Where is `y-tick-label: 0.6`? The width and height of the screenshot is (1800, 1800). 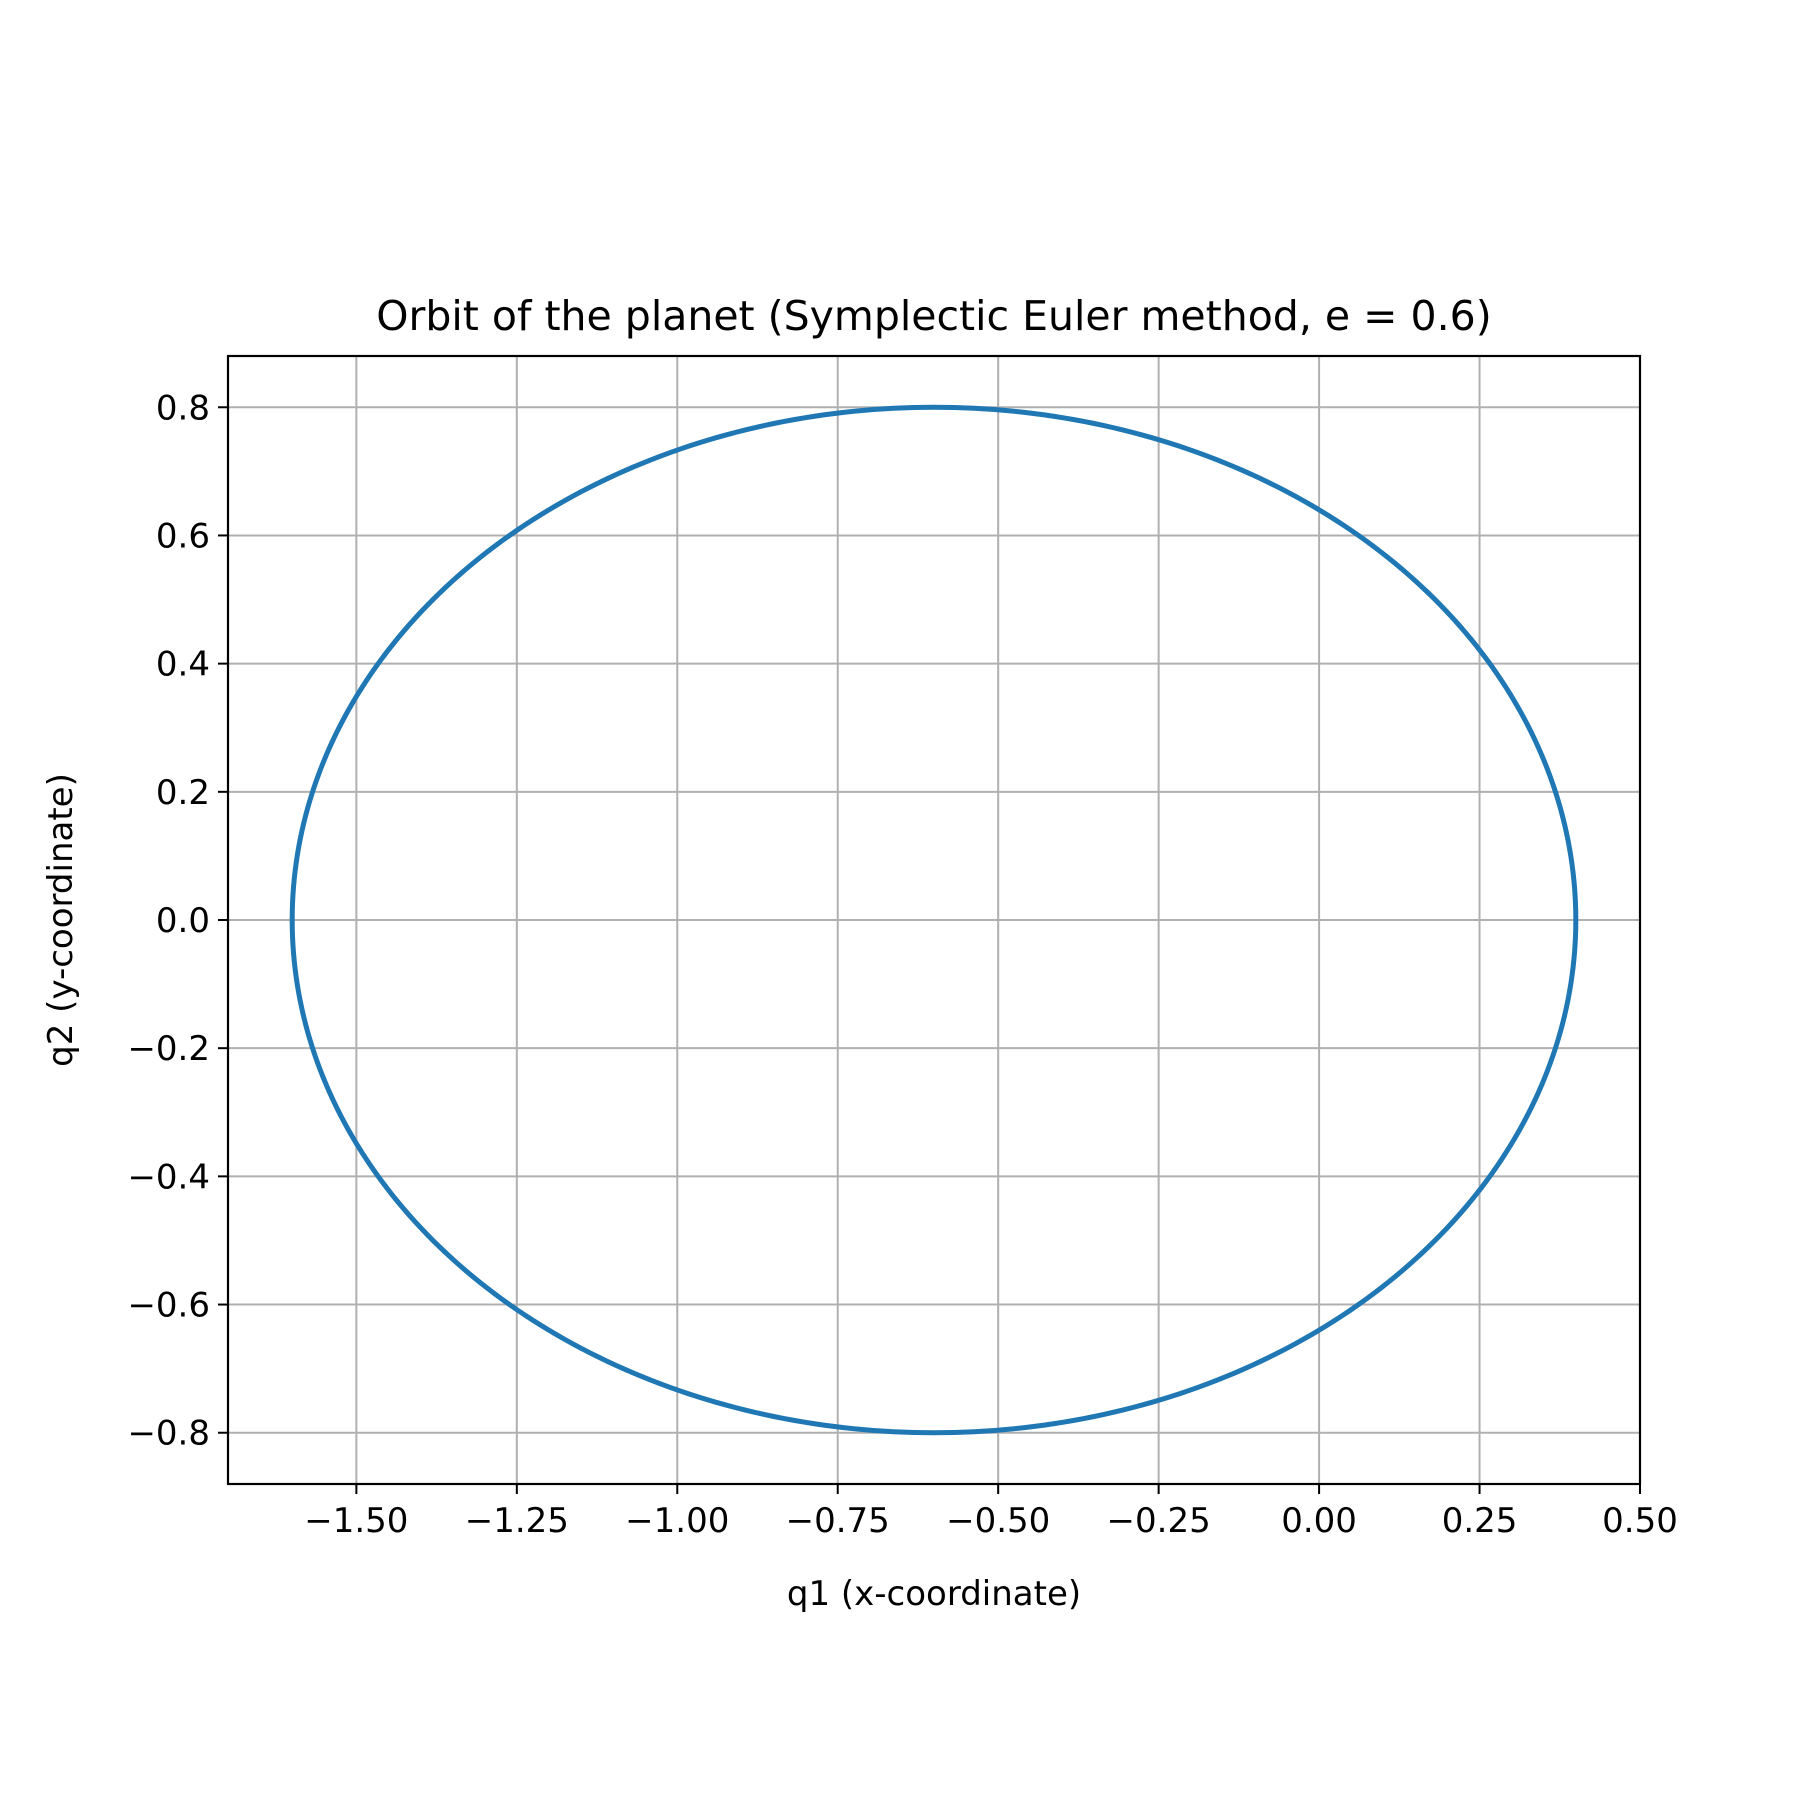 y-tick-label: 0.6 is located at coordinates (183, 536).